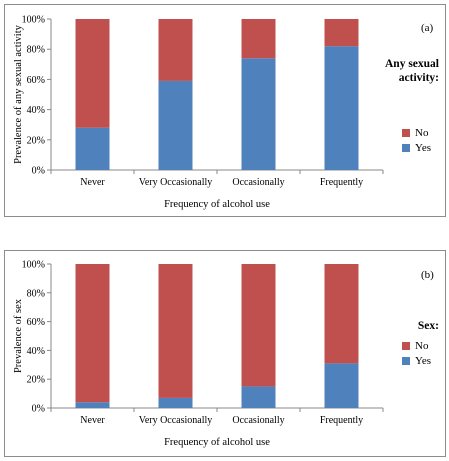  What do you see at coordinates (33, 265) in the screenshot?
I see `y-tick-label-b-5: 100%` at bounding box center [33, 265].